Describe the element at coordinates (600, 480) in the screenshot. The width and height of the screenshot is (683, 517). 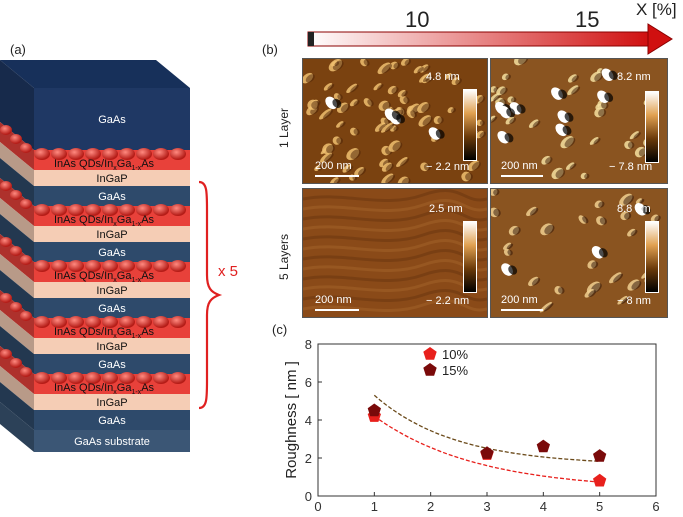
I see `data-point-10%` at that location.